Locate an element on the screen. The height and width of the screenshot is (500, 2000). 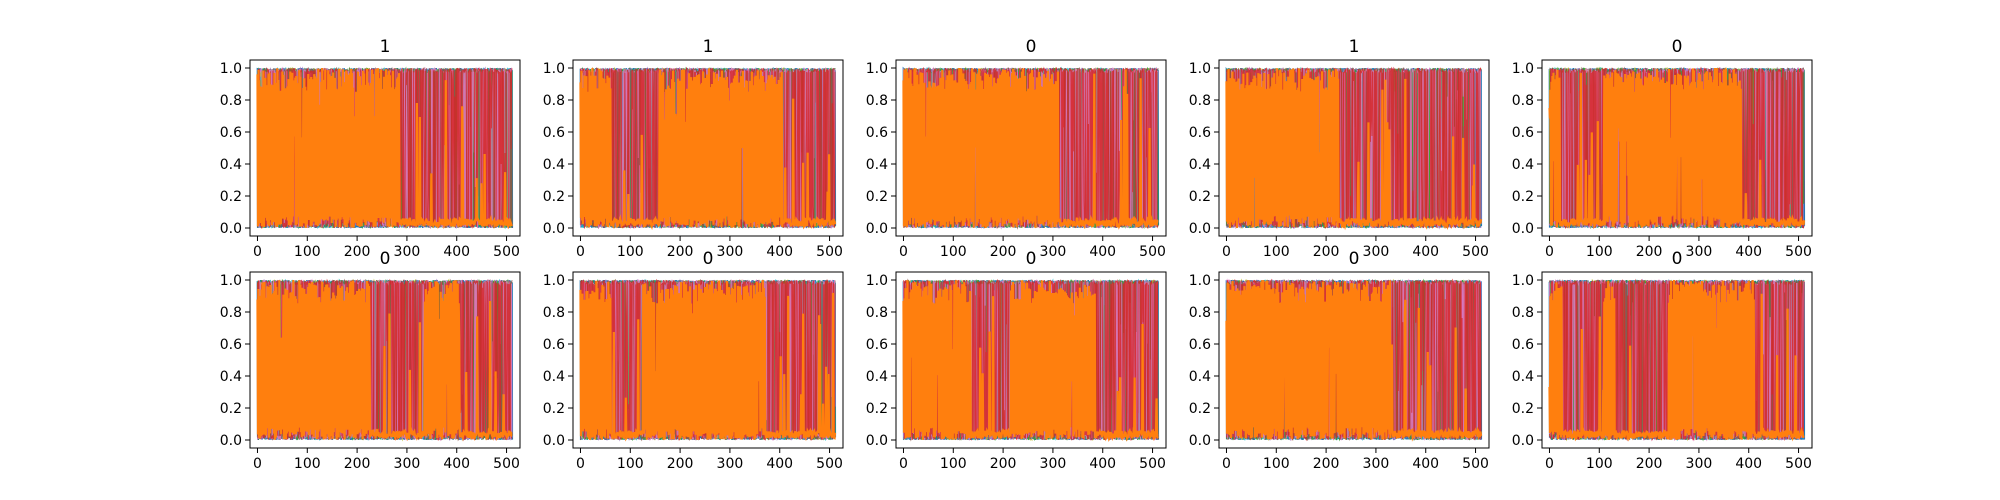
subplot-9: 0 100 200 300 400 500 0.0 0.2 0.4 0.6 0.8 1.0 0 is located at coordinates (1339, 360).